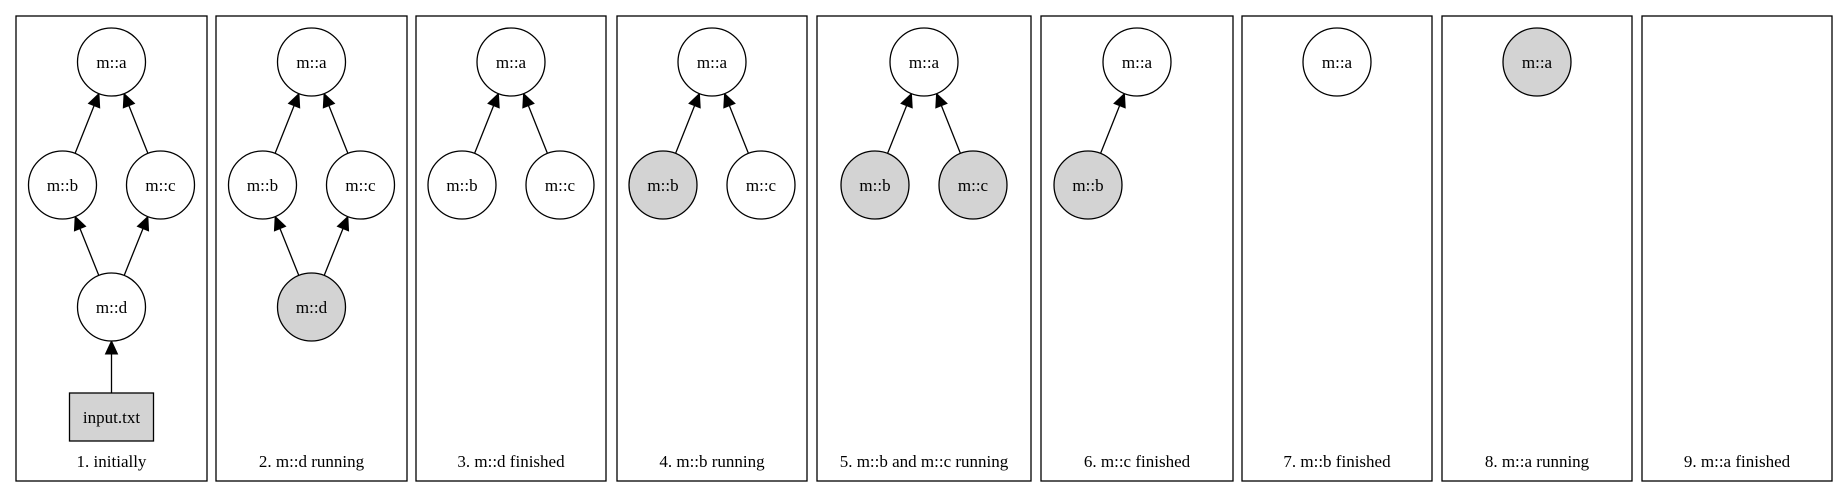  What do you see at coordinates (1537, 248) in the screenshot?
I see `panel: m::a8. m::a running` at bounding box center [1537, 248].